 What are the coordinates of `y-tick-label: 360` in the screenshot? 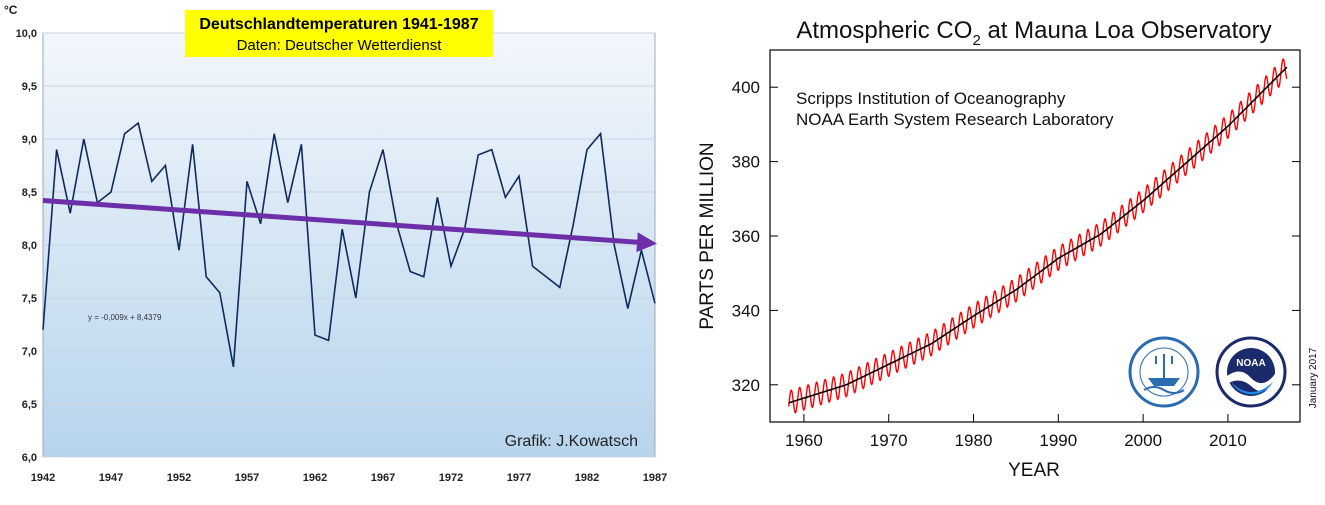 It's located at (746, 236).